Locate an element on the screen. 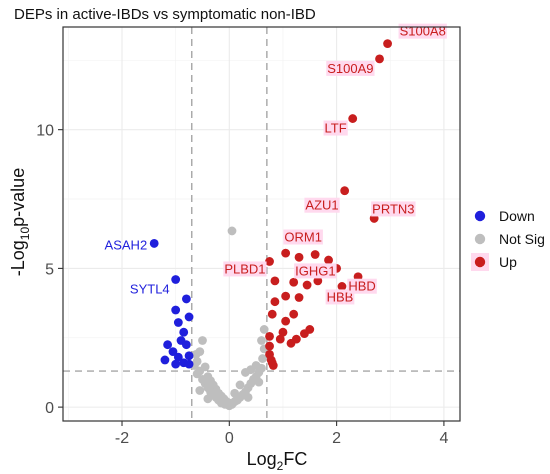 This screenshot has width=550, height=474. x-axis-title: Log2FC is located at coordinates (277, 461).